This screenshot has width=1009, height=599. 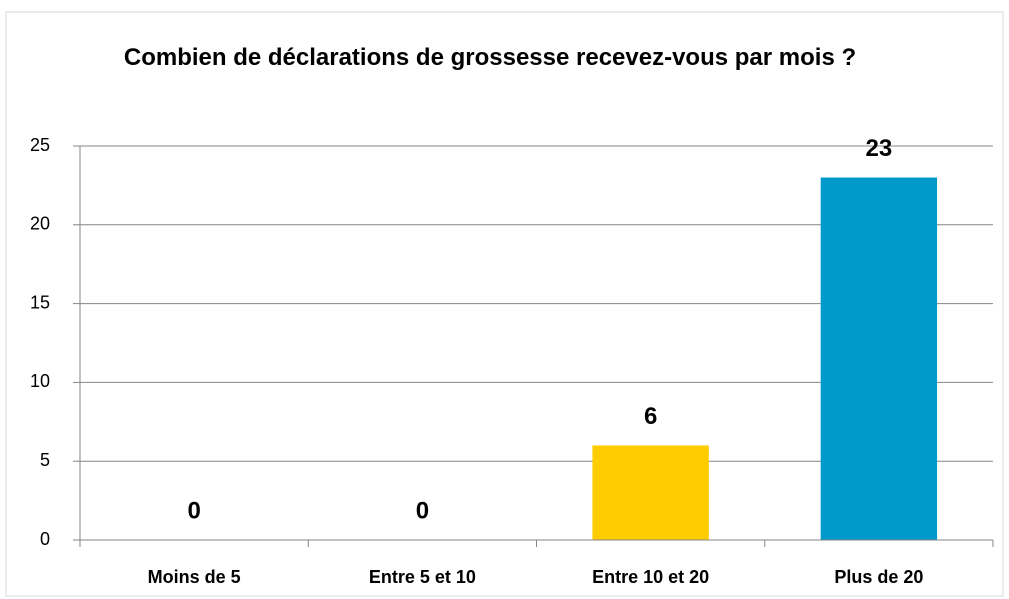 I want to click on data-label: 6, so click(x=650, y=416).